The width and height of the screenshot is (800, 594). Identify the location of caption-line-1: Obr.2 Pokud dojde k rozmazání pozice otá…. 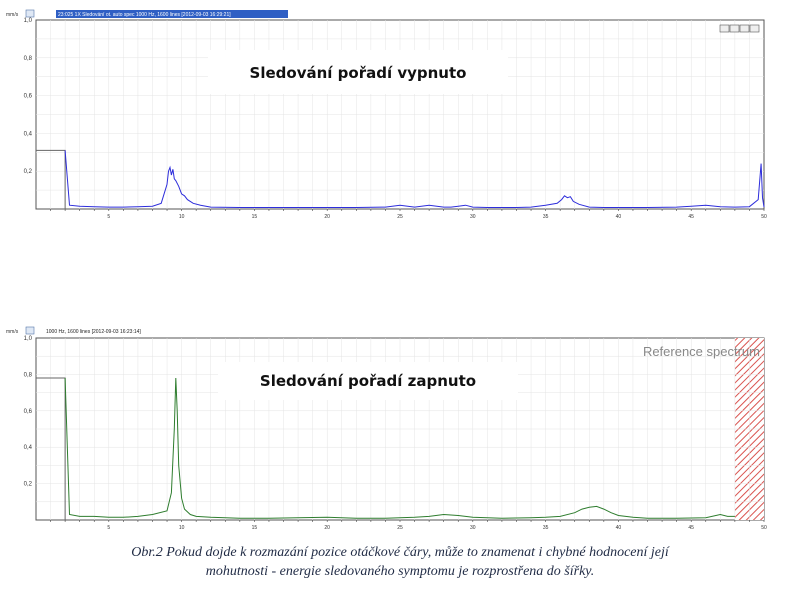
(400, 552).